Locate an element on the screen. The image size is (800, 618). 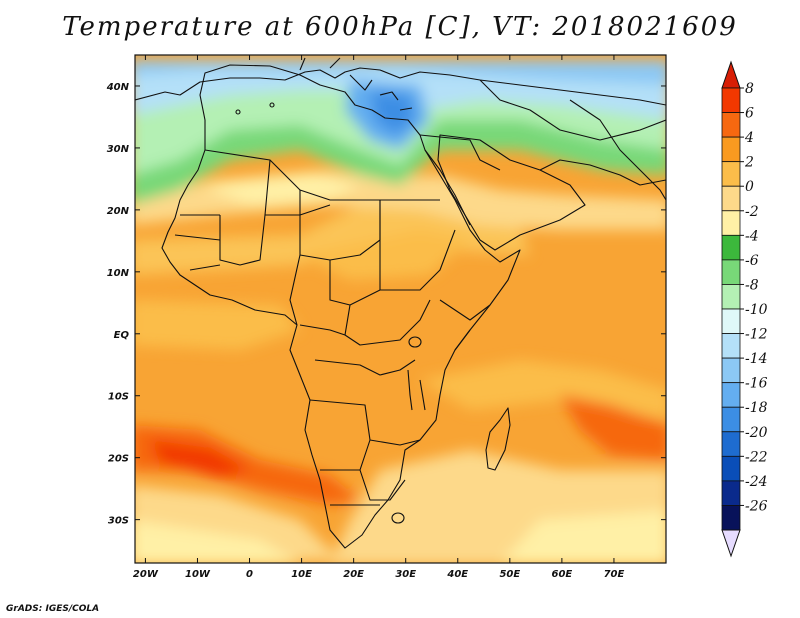
colorbar-label: -24 is located at coordinates (756, 482).